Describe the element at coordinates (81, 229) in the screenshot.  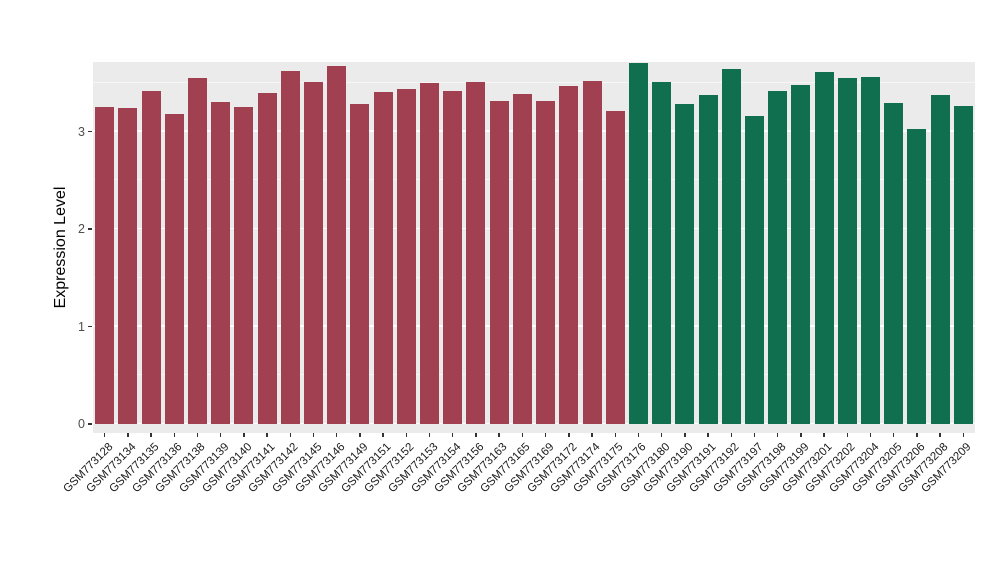
I see `y-tick-label: 2` at that location.